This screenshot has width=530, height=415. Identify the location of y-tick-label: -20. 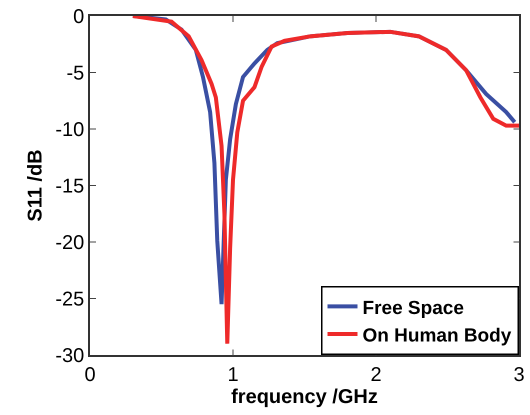
(69, 243).